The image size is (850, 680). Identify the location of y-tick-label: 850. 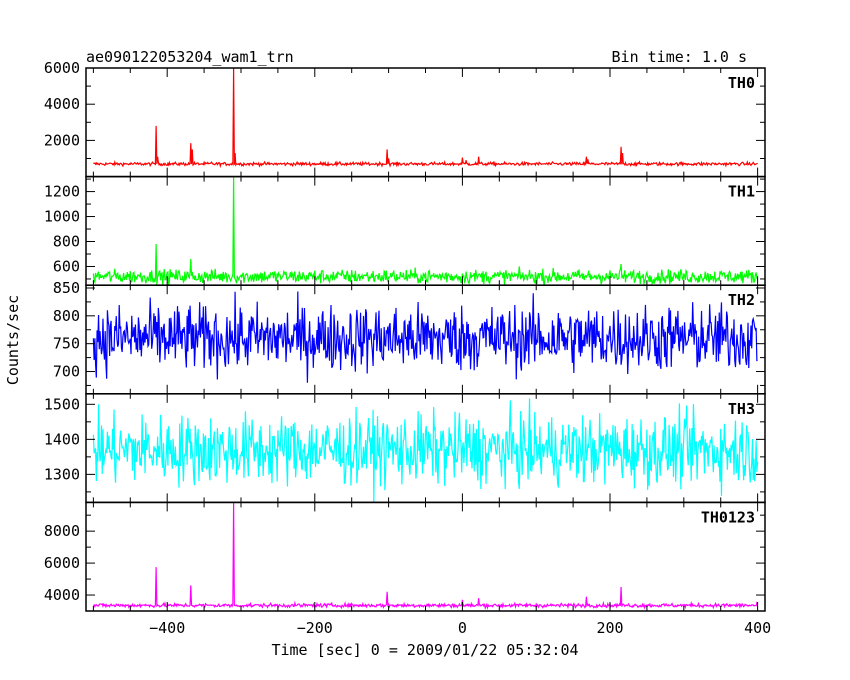
(66, 288).